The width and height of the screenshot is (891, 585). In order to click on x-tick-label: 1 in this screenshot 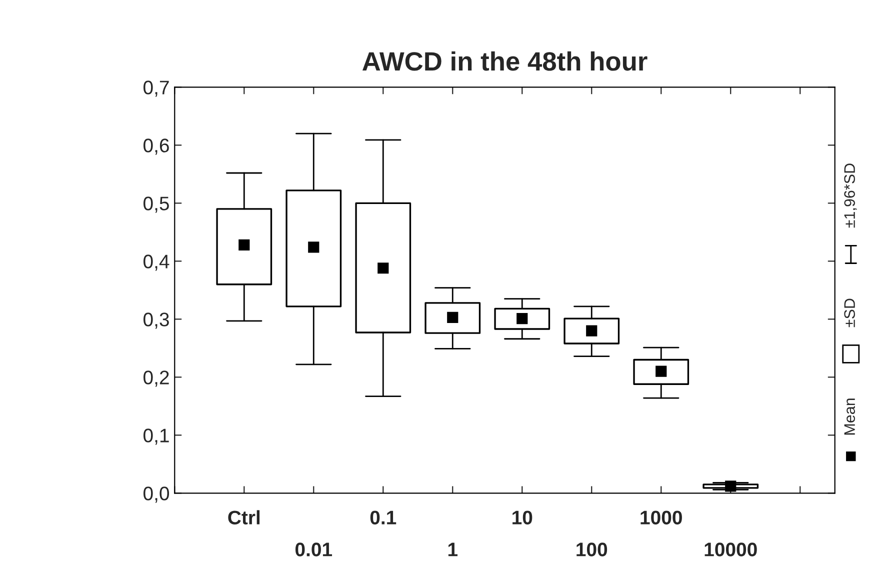, I will do `click(453, 549)`.